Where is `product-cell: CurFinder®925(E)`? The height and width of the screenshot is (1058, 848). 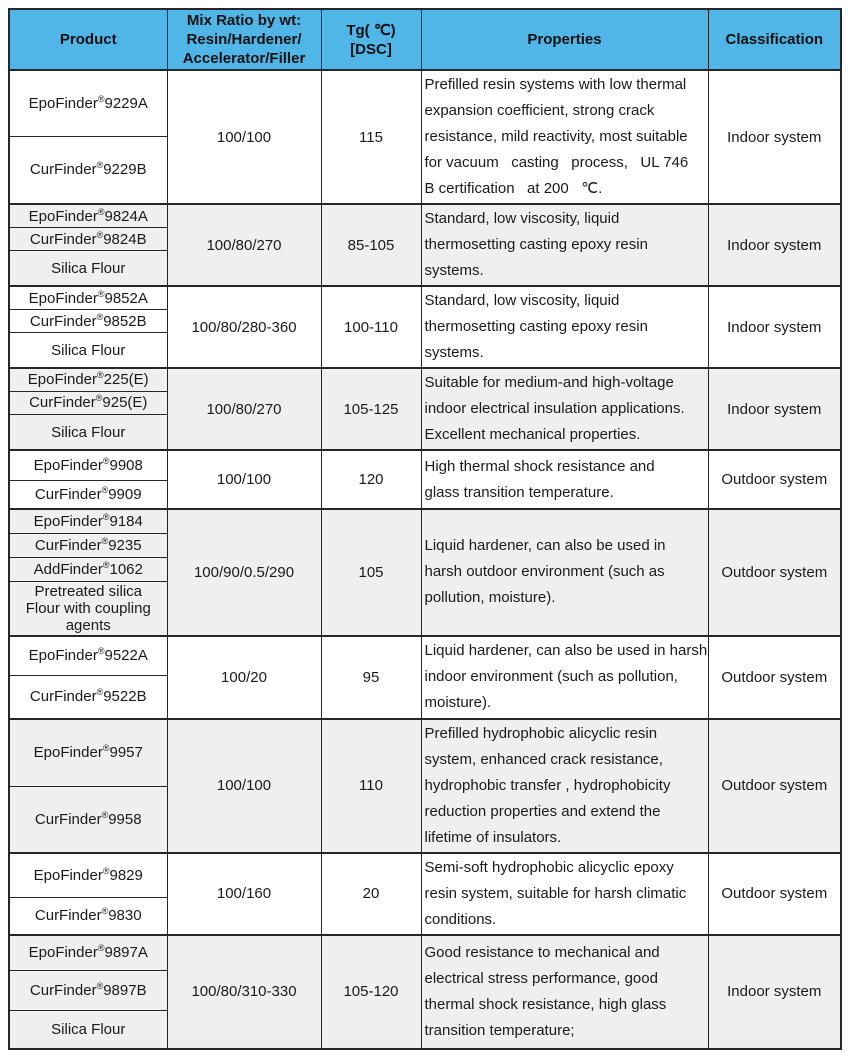
product-cell: CurFinder®925(E) is located at coordinates (88, 403).